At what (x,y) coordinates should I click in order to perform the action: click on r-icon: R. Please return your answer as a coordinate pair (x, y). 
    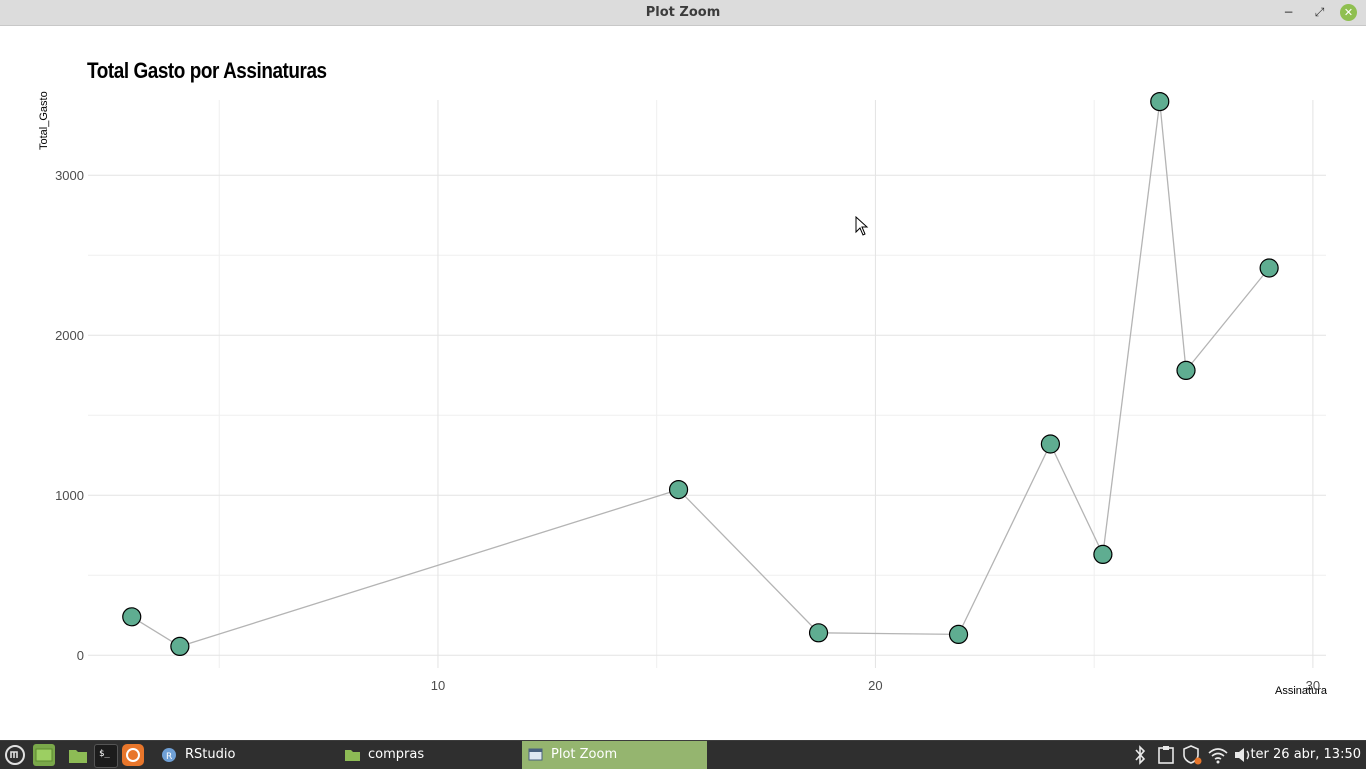
    Looking at the image, I should click on (169, 755).